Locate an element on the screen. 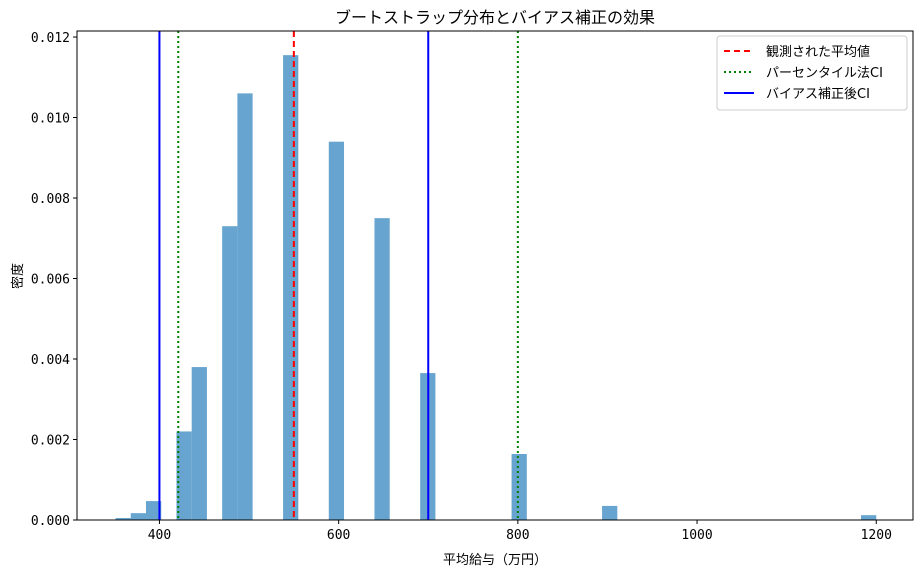  y-tick-label: 0.008 is located at coordinates (50, 199).